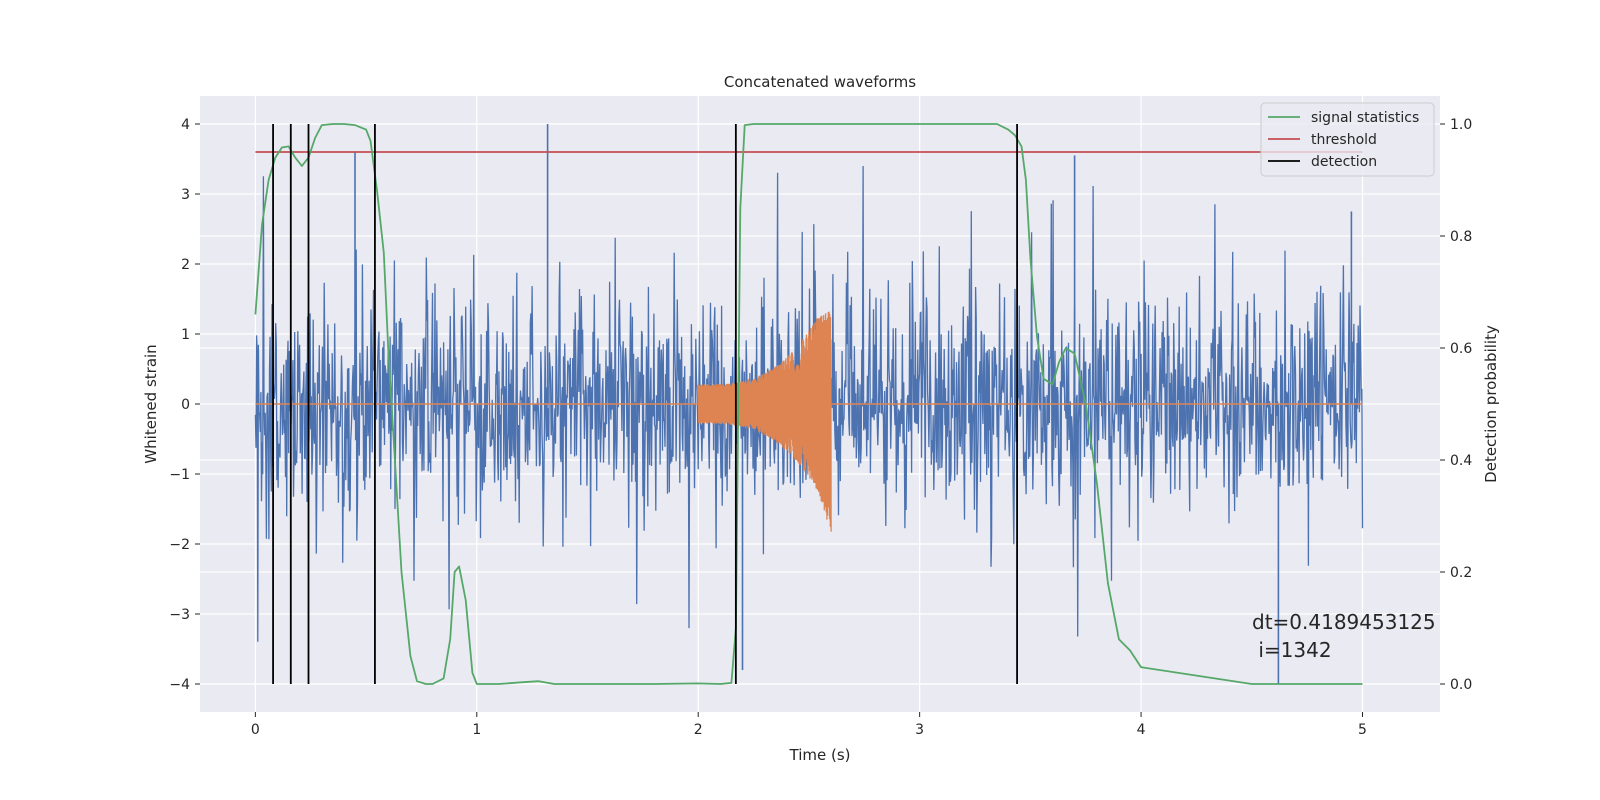  What do you see at coordinates (1461, 237) in the screenshot?
I see `y2-tick-label: 0.8` at bounding box center [1461, 237].